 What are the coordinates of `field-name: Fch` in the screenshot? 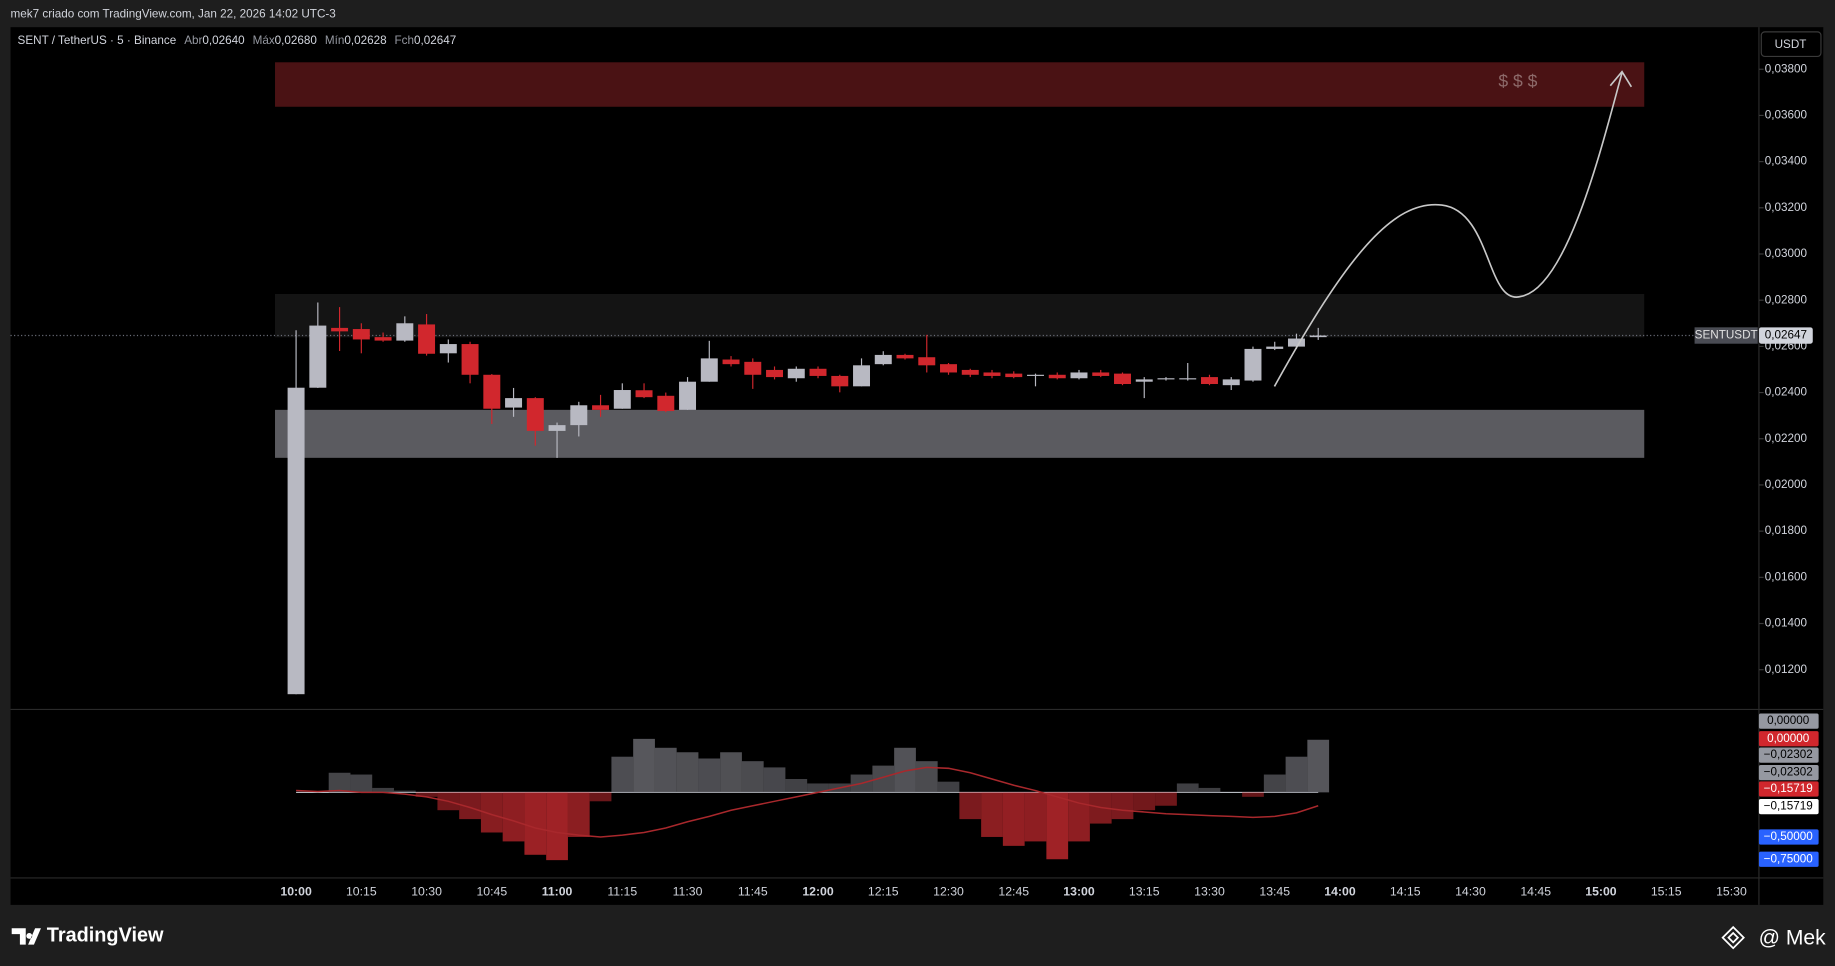 It's located at (404, 40).